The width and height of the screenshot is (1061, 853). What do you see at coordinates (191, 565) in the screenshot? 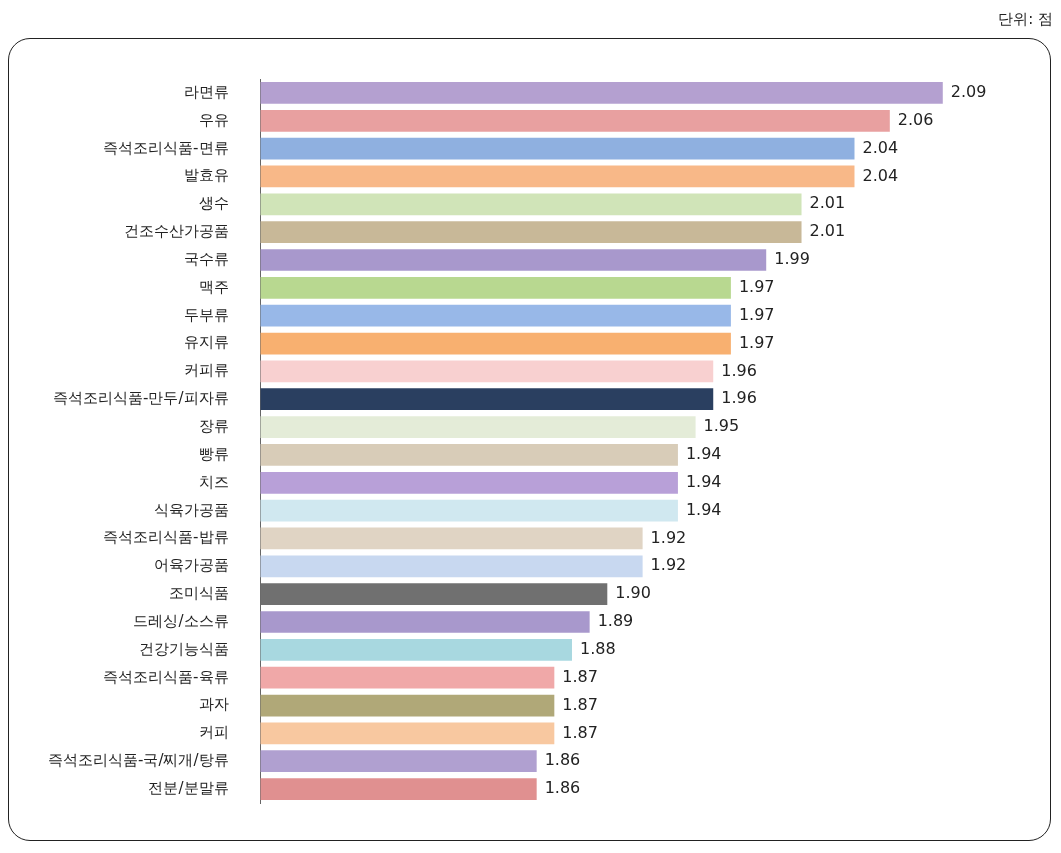
I see `y-tick-label: 어육가공품` at bounding box center [191, 565].